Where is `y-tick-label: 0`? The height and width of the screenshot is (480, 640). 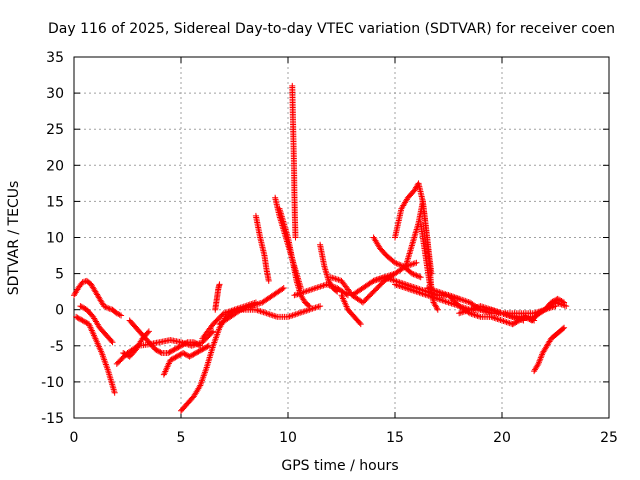
y-tick-label: 0 is located at coordinates (59, 311).